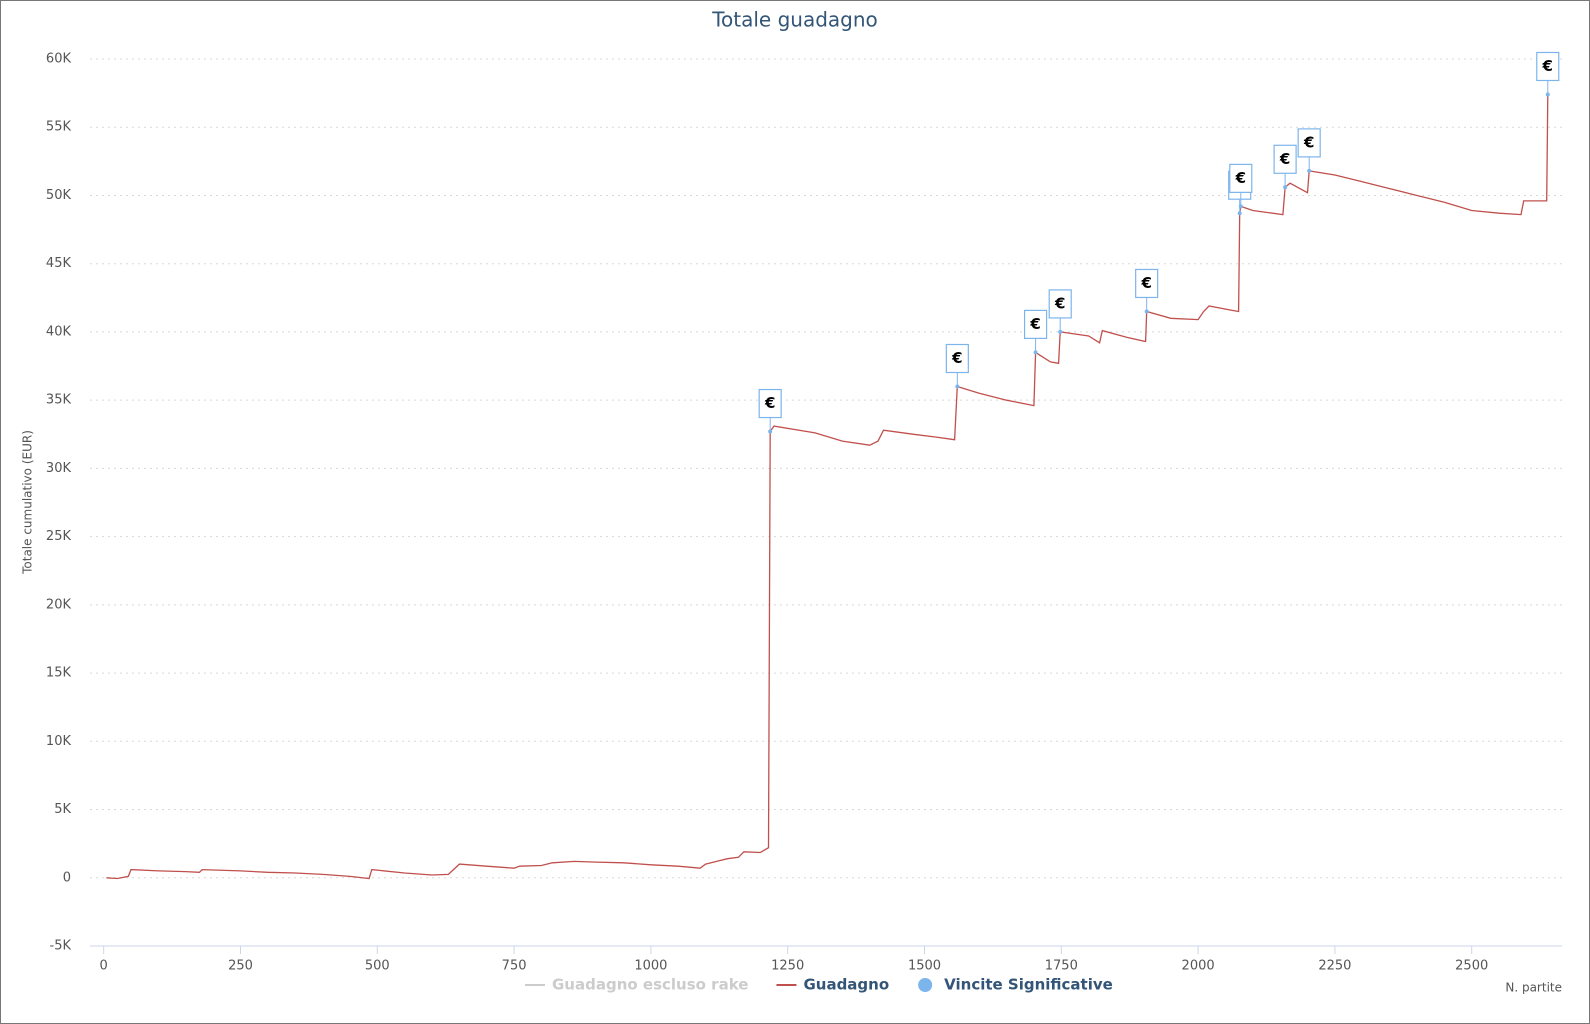 This screenshot has height=1024, width=1590. Describe the element at coordinates (925, 985) in the screenshot. I see `legend-symbol` at that location.